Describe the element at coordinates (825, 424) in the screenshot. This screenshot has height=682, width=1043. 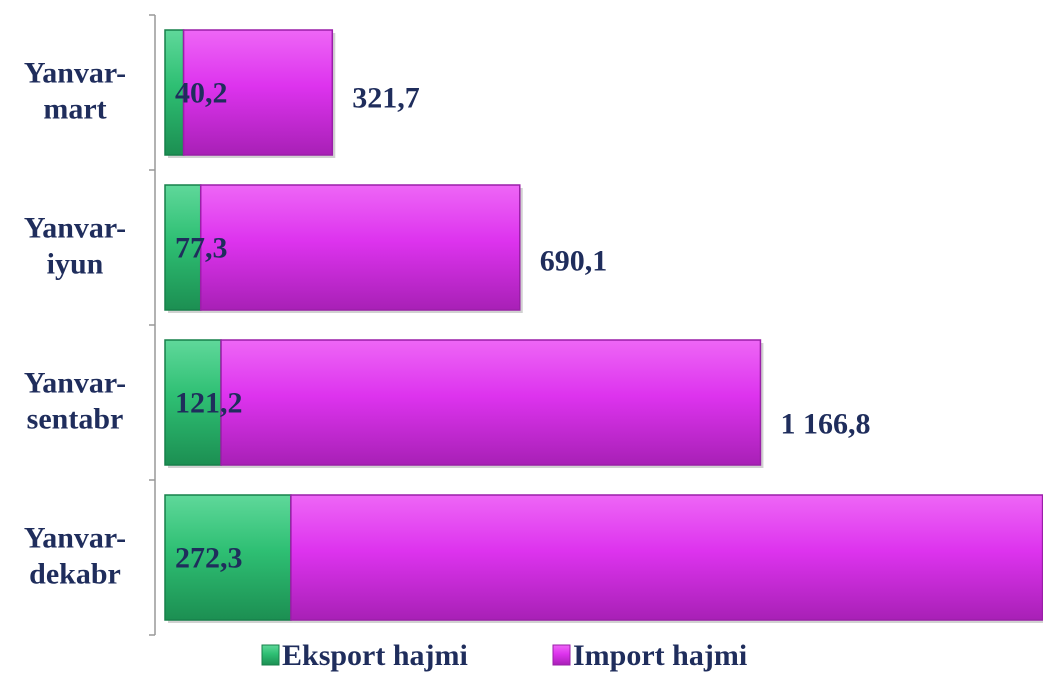
I see `data-label-import-3: 1 166,8` at that location.